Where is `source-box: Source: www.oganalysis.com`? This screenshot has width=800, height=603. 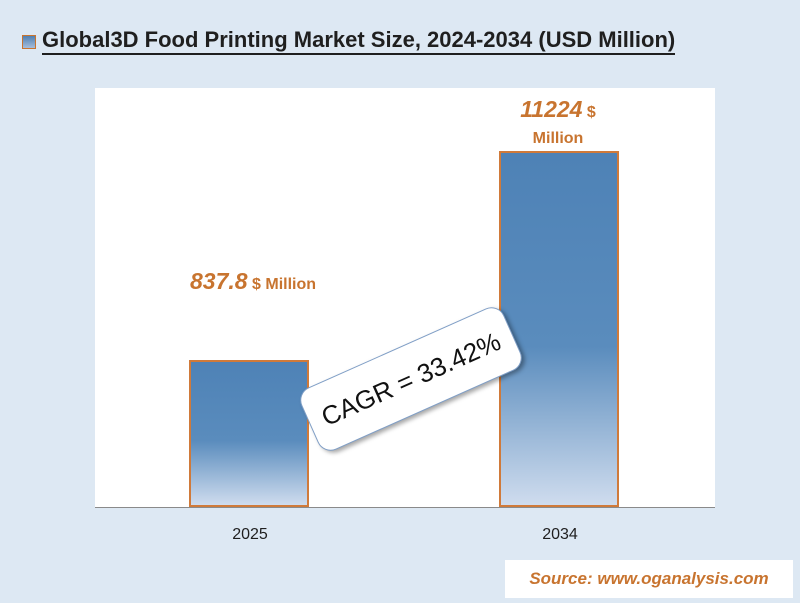
source-box: Source: www.oganalysis.com is located at coordinates (649, 579).